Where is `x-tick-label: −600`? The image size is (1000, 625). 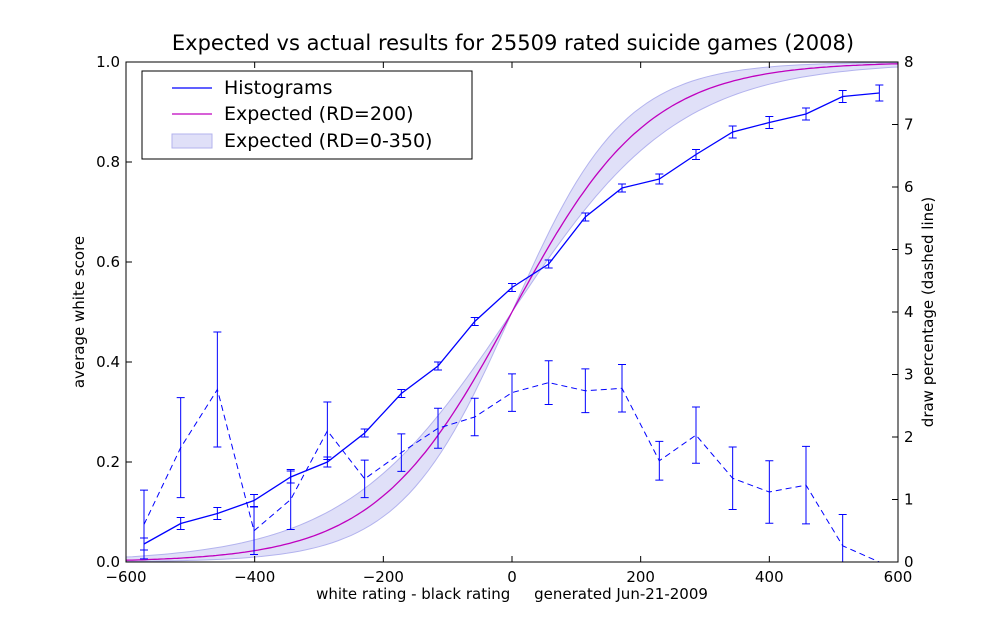
x-tick-label: −600 is located at coordinates (125, 577).